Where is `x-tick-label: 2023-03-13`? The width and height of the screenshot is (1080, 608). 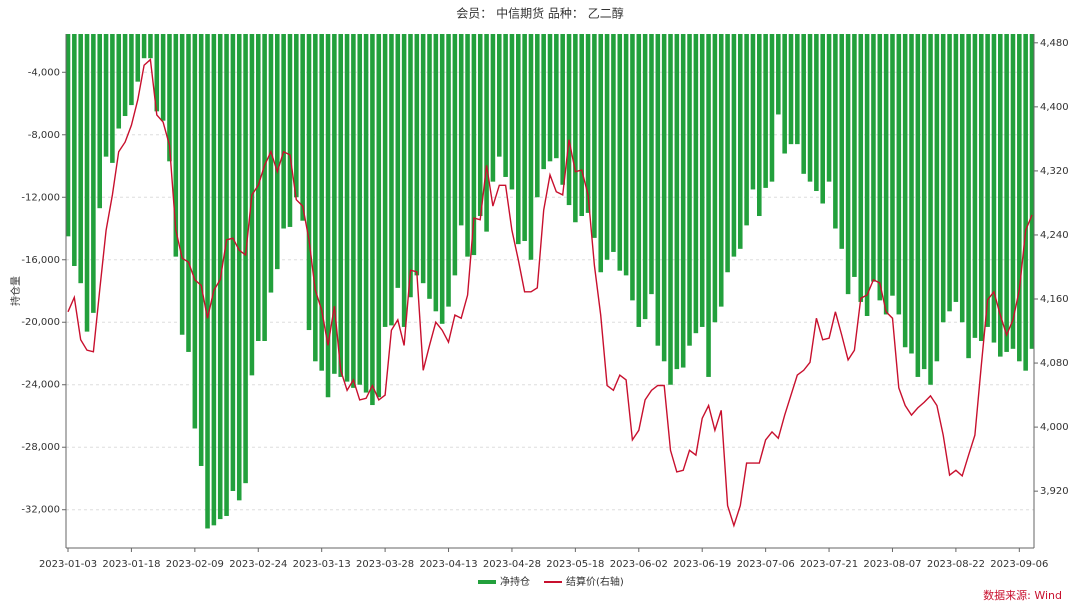
x-tick-label: 2023-03-13 is located at coordinates (322, 564).